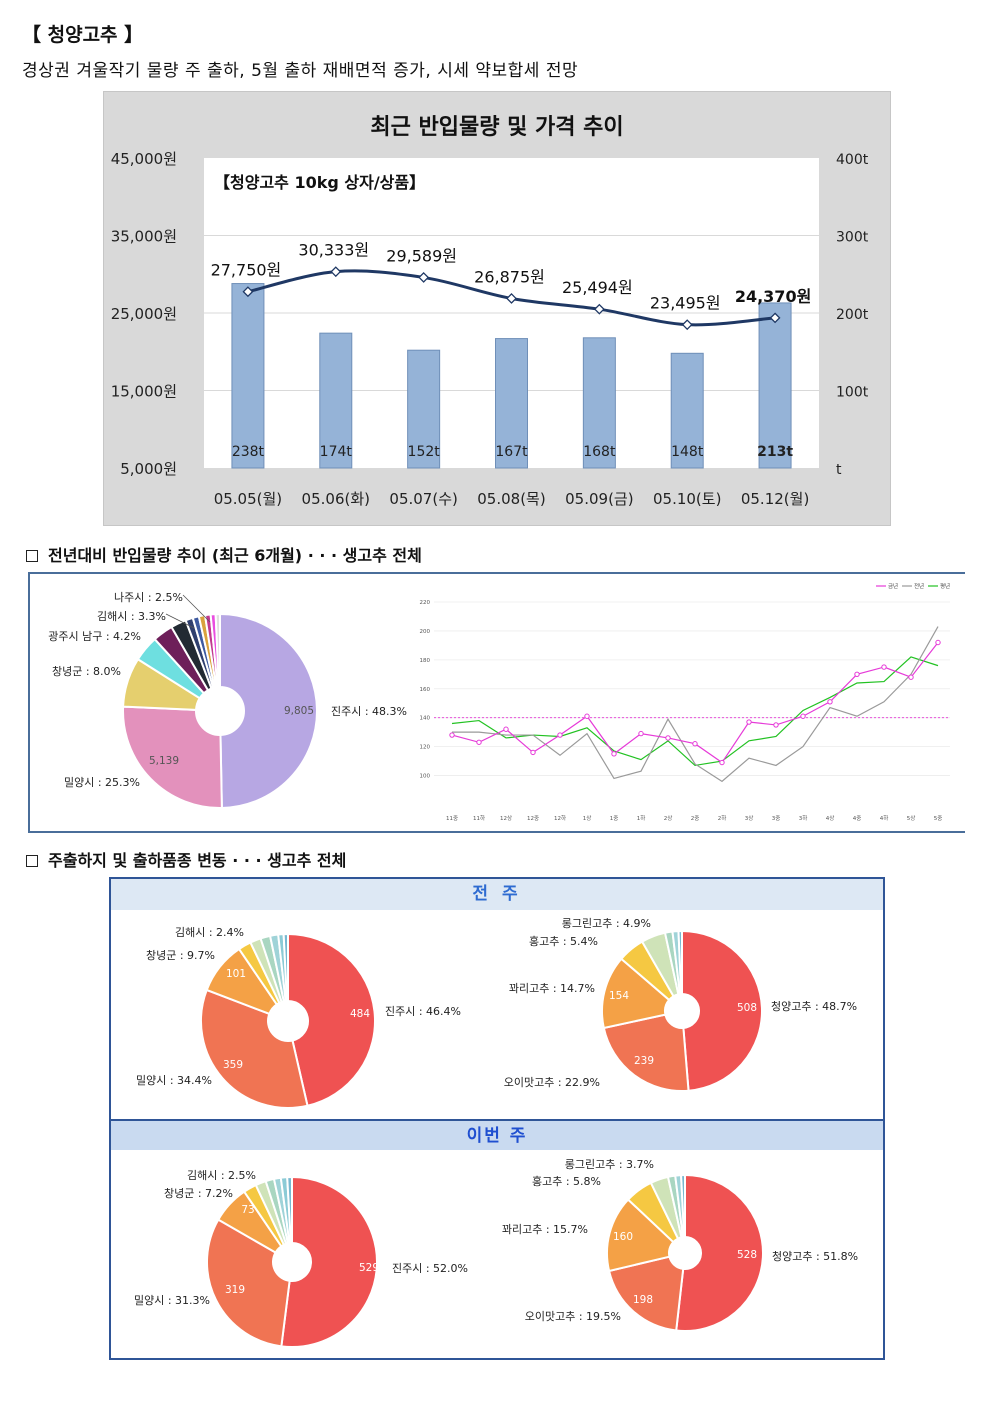  Describe the element at coordinates (606, 923) in the screenshot. I see `slice-label: 롱그린고추 : 4.9%` at that location.